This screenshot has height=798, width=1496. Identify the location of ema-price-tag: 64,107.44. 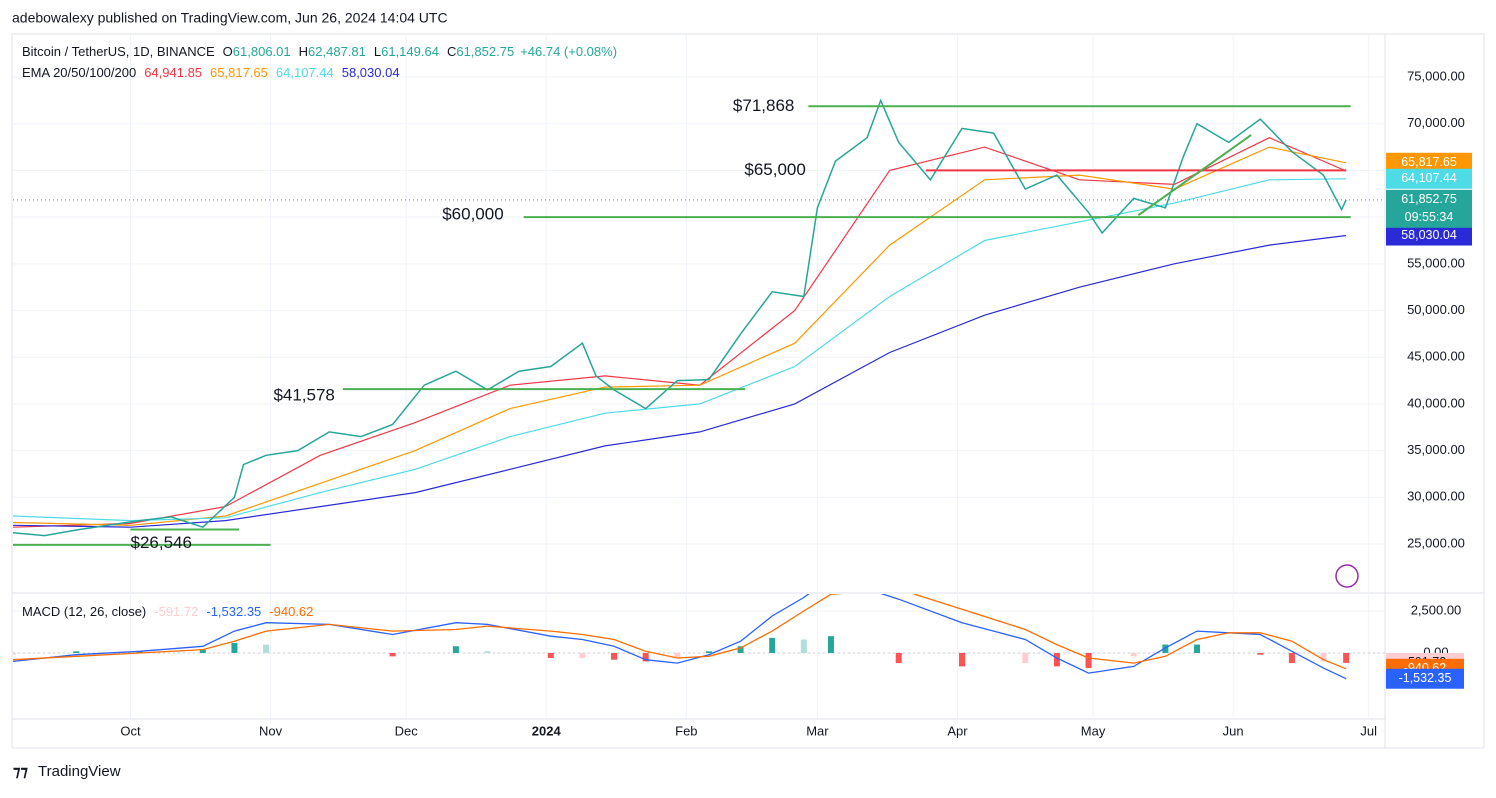
(1429, 178).